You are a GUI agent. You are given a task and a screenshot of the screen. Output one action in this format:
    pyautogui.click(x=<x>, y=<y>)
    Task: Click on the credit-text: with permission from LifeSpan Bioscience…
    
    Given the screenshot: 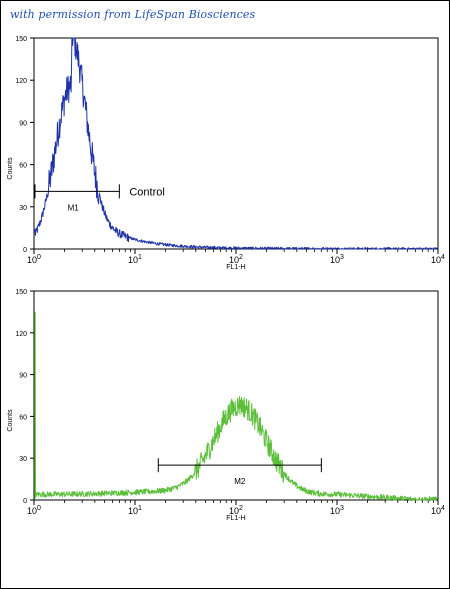 What is the action you would take?
    pyautogui.click(x=133, y=14)
    